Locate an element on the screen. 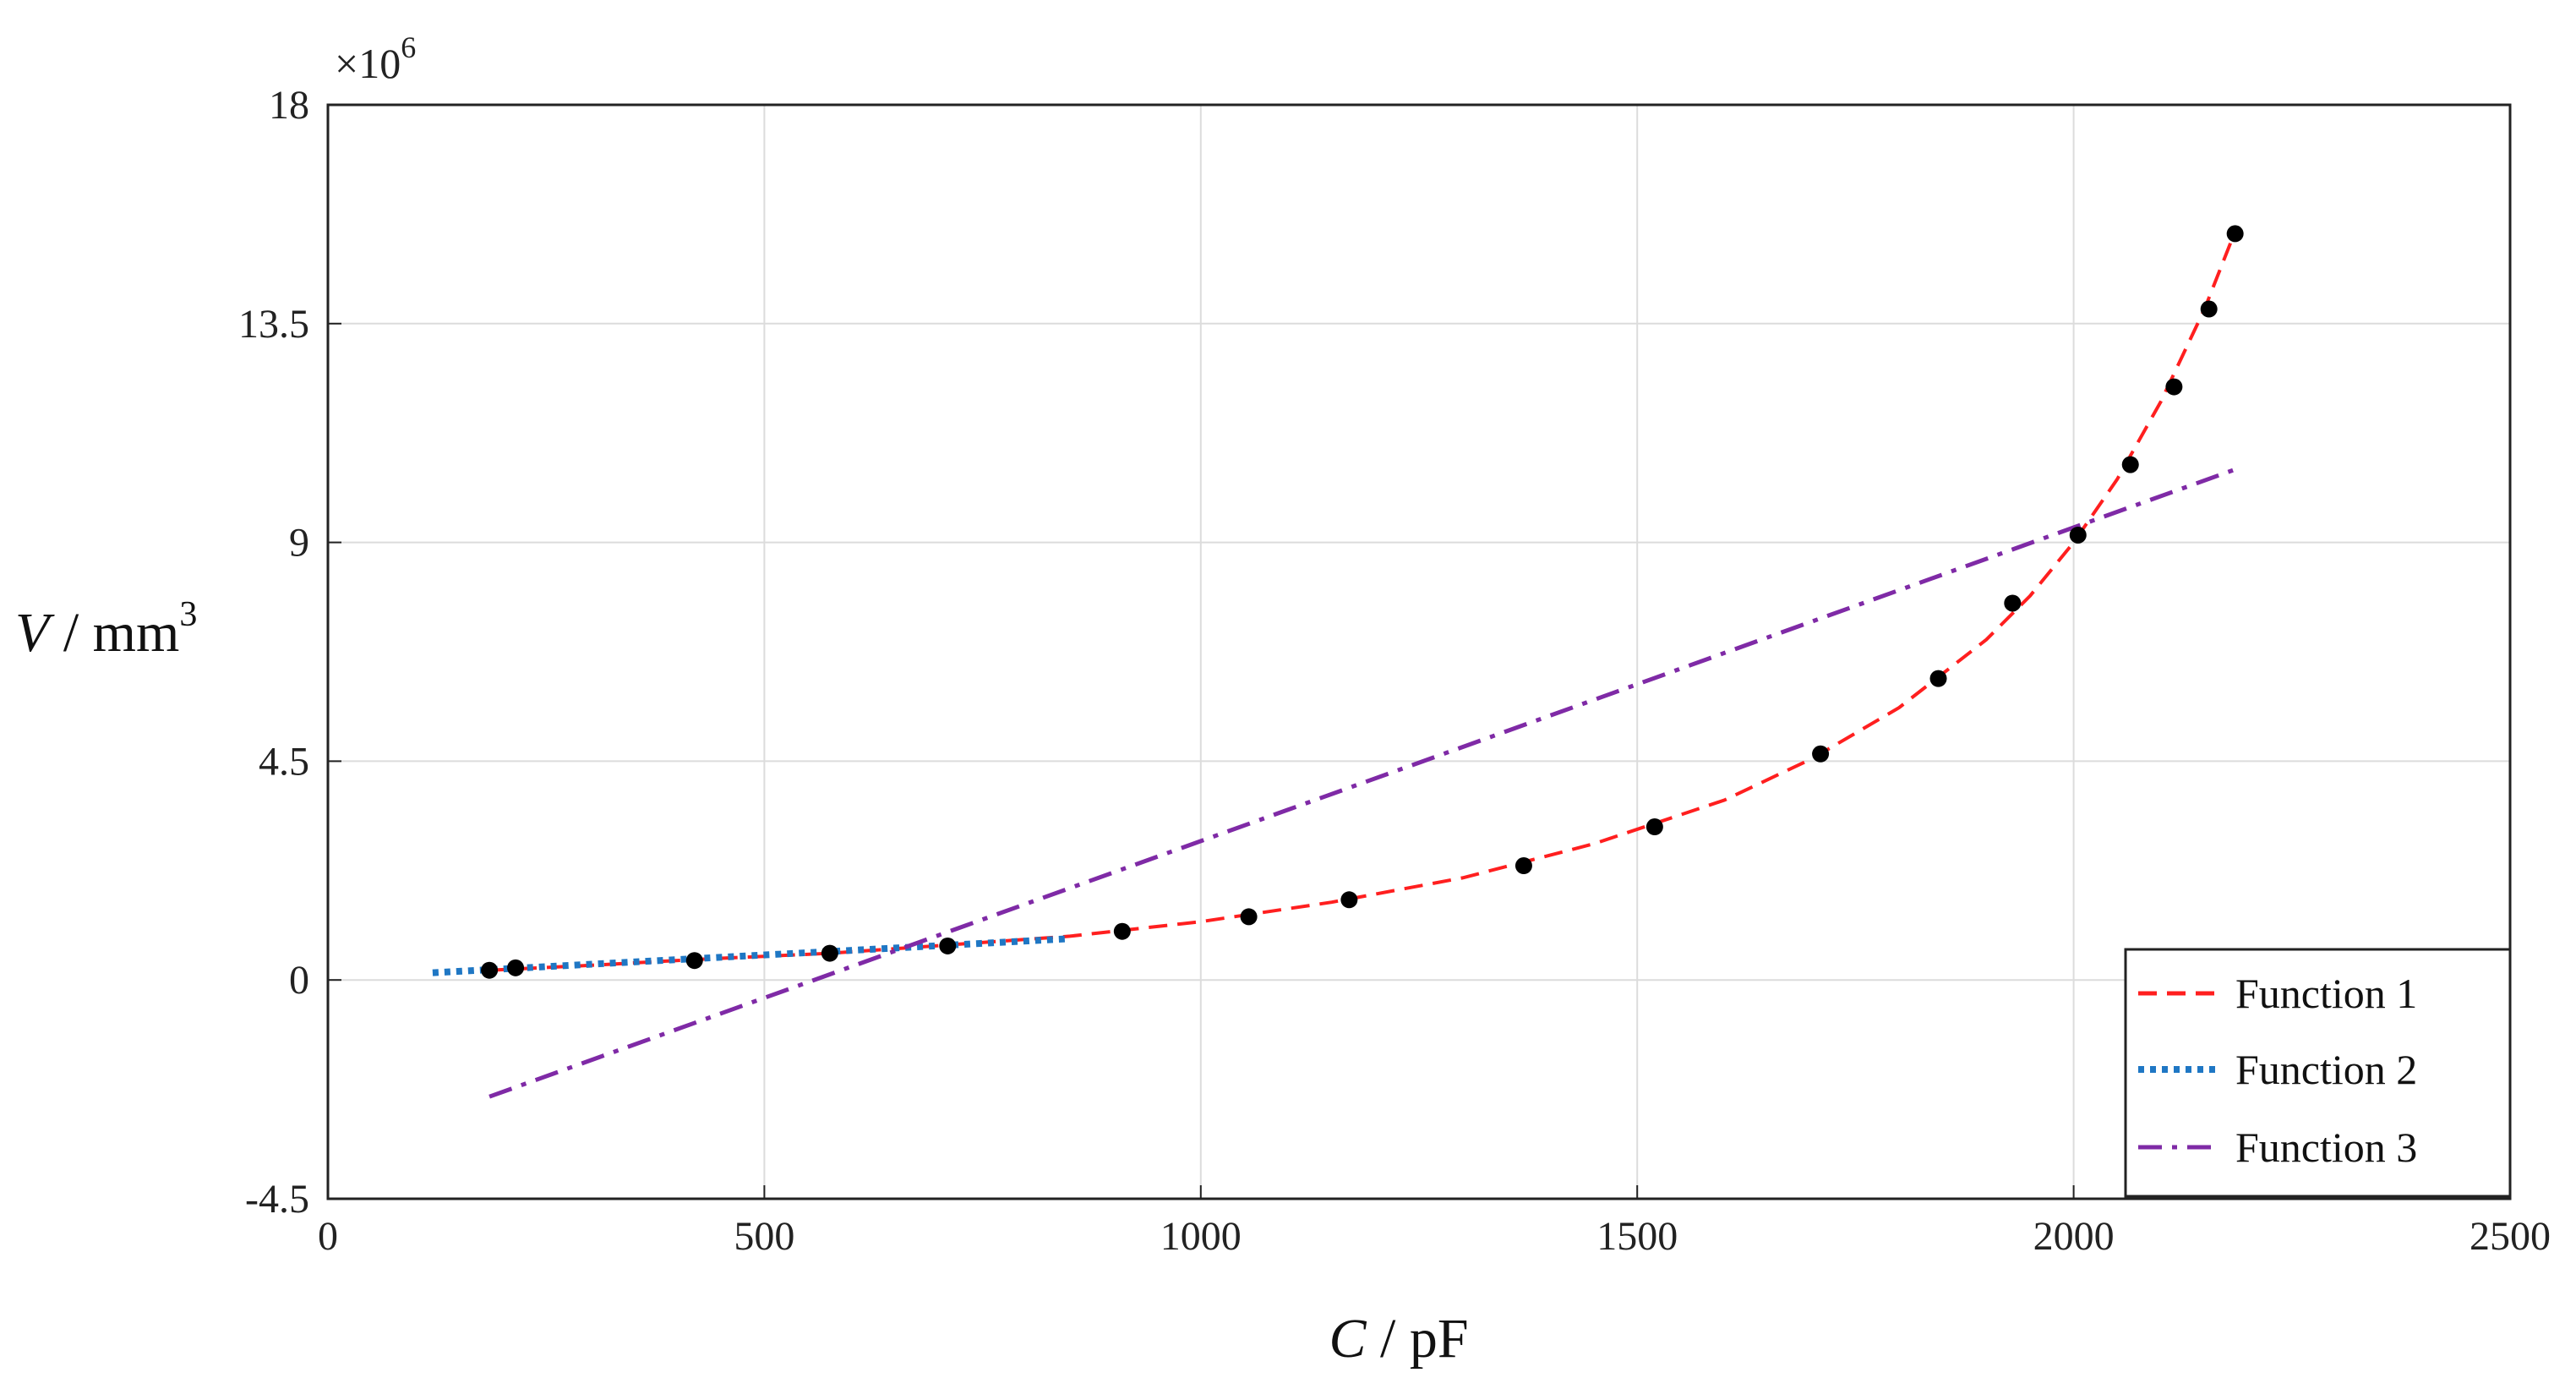 The image size is (2576, 1378). y-tick-label: 4.5 is located at coordinates (284, 762).